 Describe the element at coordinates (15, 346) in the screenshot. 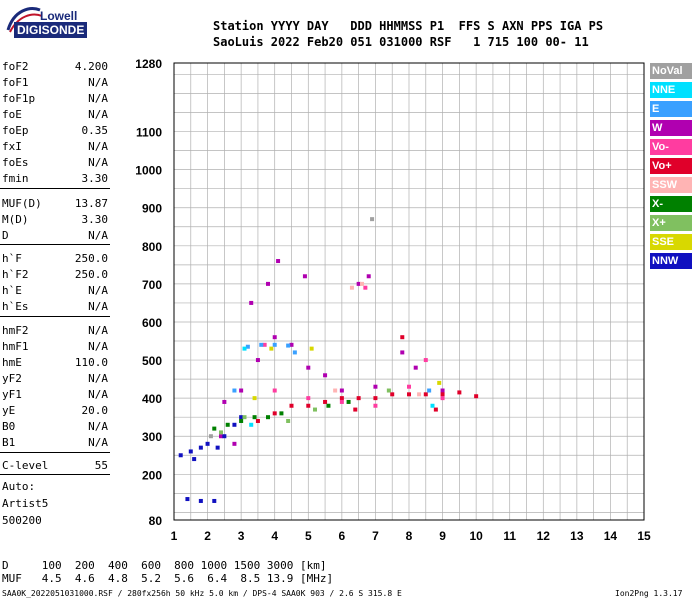

I see `param-key: hmF1` at that location.